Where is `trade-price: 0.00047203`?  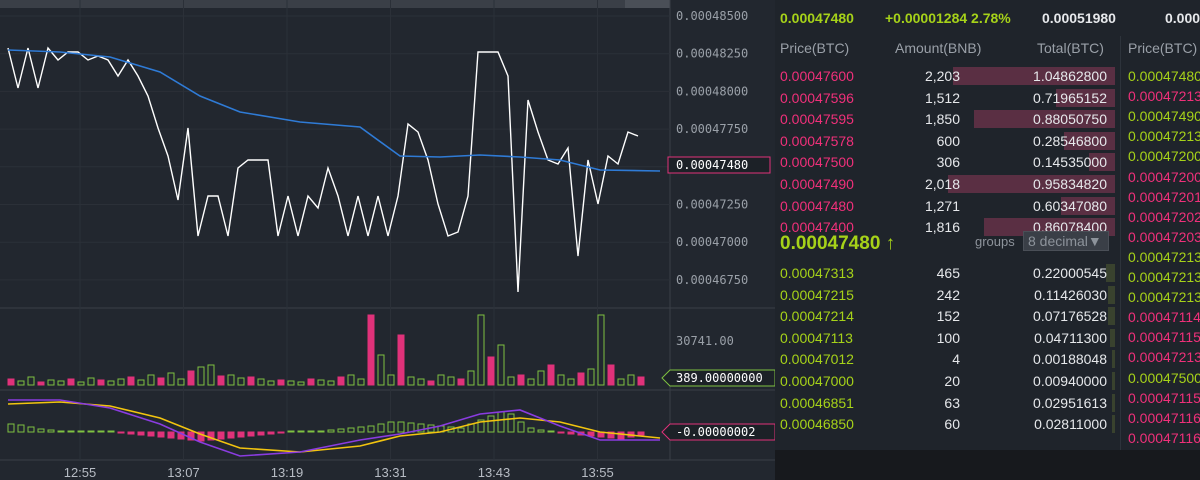
trade-price: 0.00047203 is located at coordinates (1164, 236).